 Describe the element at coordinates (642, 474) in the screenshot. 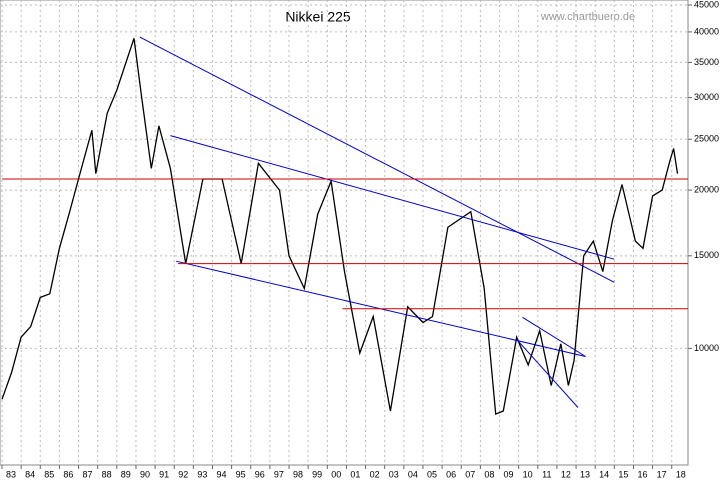

I see `x-tick-label: 16` at that location.